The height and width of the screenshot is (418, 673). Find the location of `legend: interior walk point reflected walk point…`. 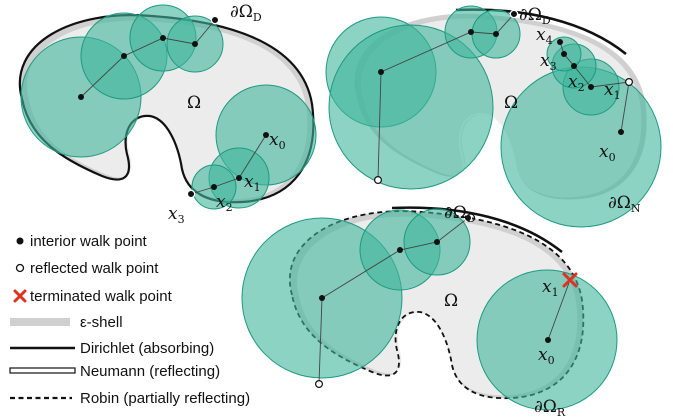

legend: interior walk point reflected walk point… is located at coordinates (129, 320).